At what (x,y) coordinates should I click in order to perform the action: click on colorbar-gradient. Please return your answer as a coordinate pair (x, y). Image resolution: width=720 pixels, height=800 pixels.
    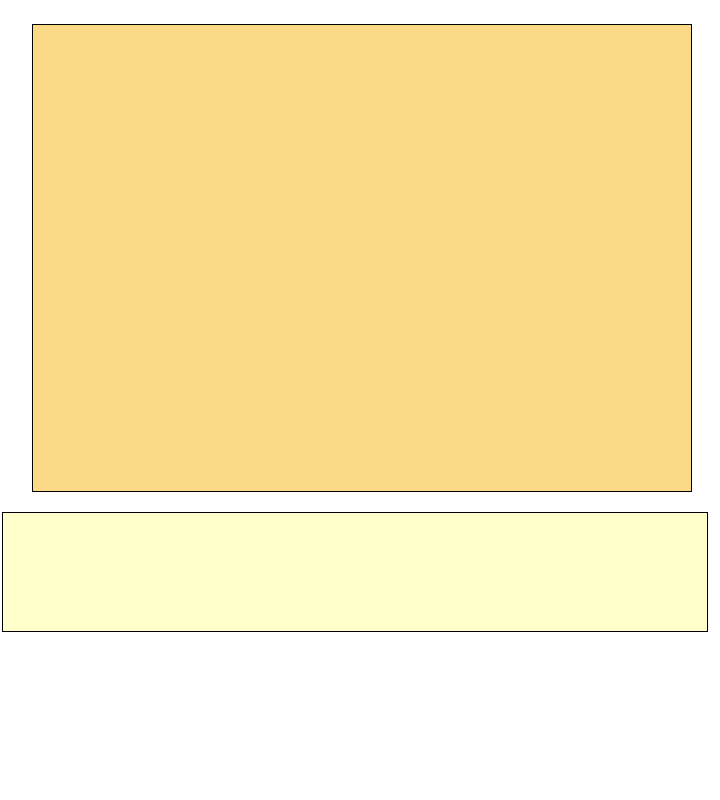
    Looking at the image, I should click on (371, 535).